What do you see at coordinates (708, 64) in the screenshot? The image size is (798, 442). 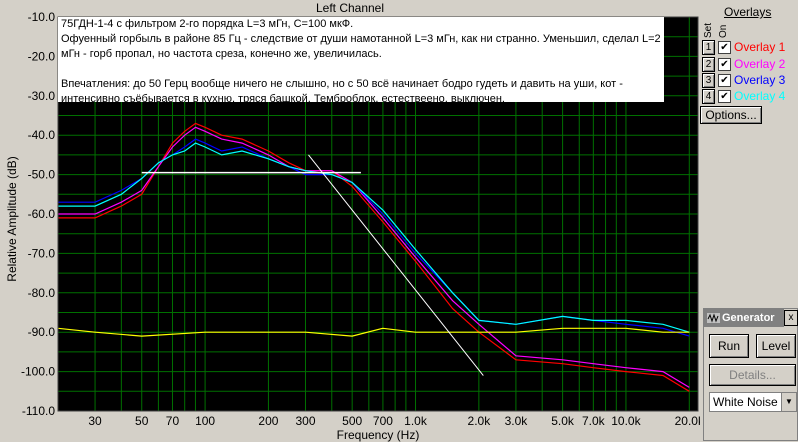 I see `overlay-set-button-2: 2` at bounding box center [708, 64].